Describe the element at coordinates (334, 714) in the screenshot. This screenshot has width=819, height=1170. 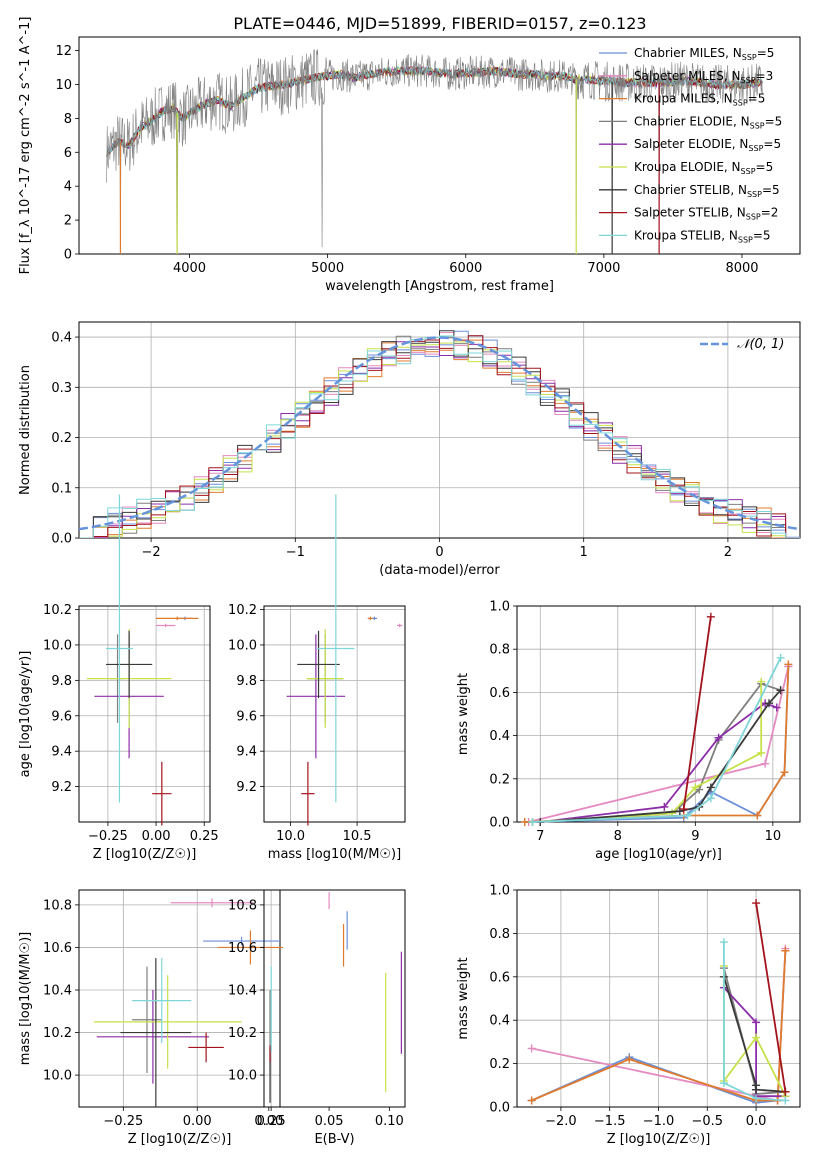
I see `panel-4-frame` at that location.